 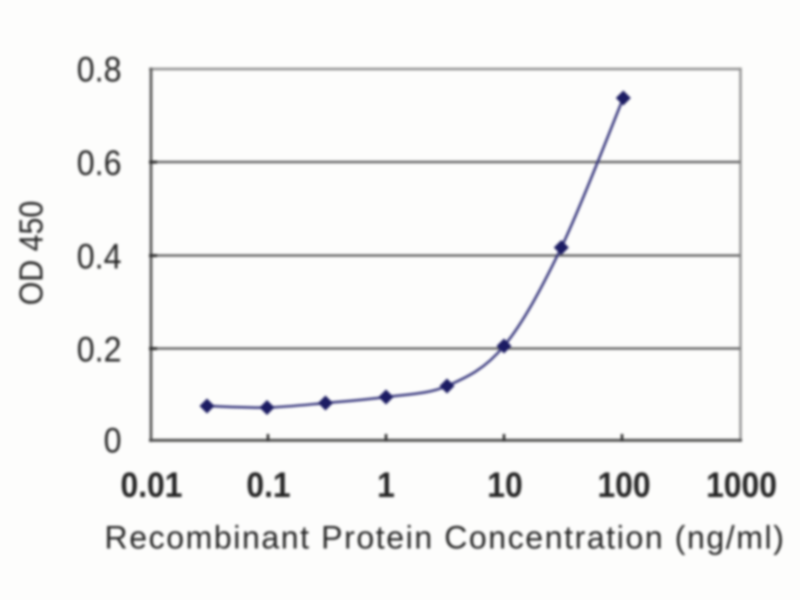 I want to click on svg-text: 0.8, so click(x=99, y=70).